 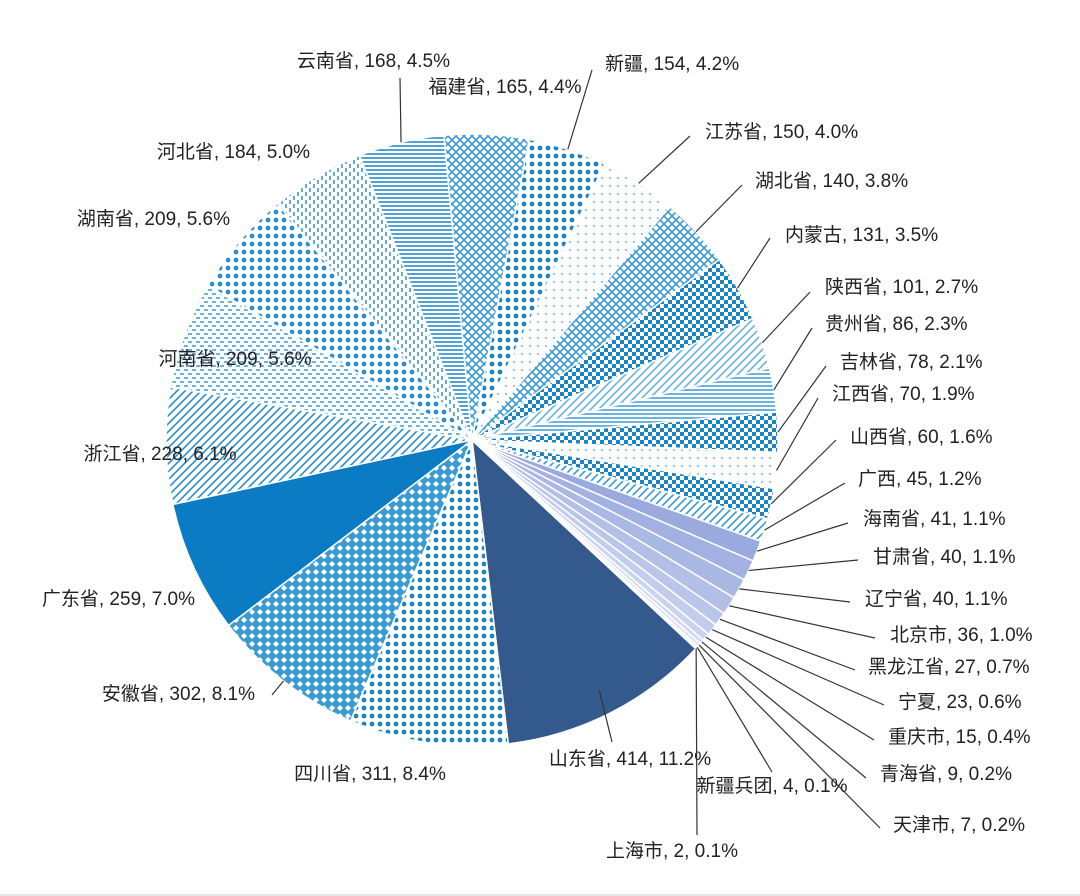 What do you see at coordinates (233, 152) in the screenshot?
I see `data-label: 河北省, 184, 5.0%` at bounding box center [233, 152].